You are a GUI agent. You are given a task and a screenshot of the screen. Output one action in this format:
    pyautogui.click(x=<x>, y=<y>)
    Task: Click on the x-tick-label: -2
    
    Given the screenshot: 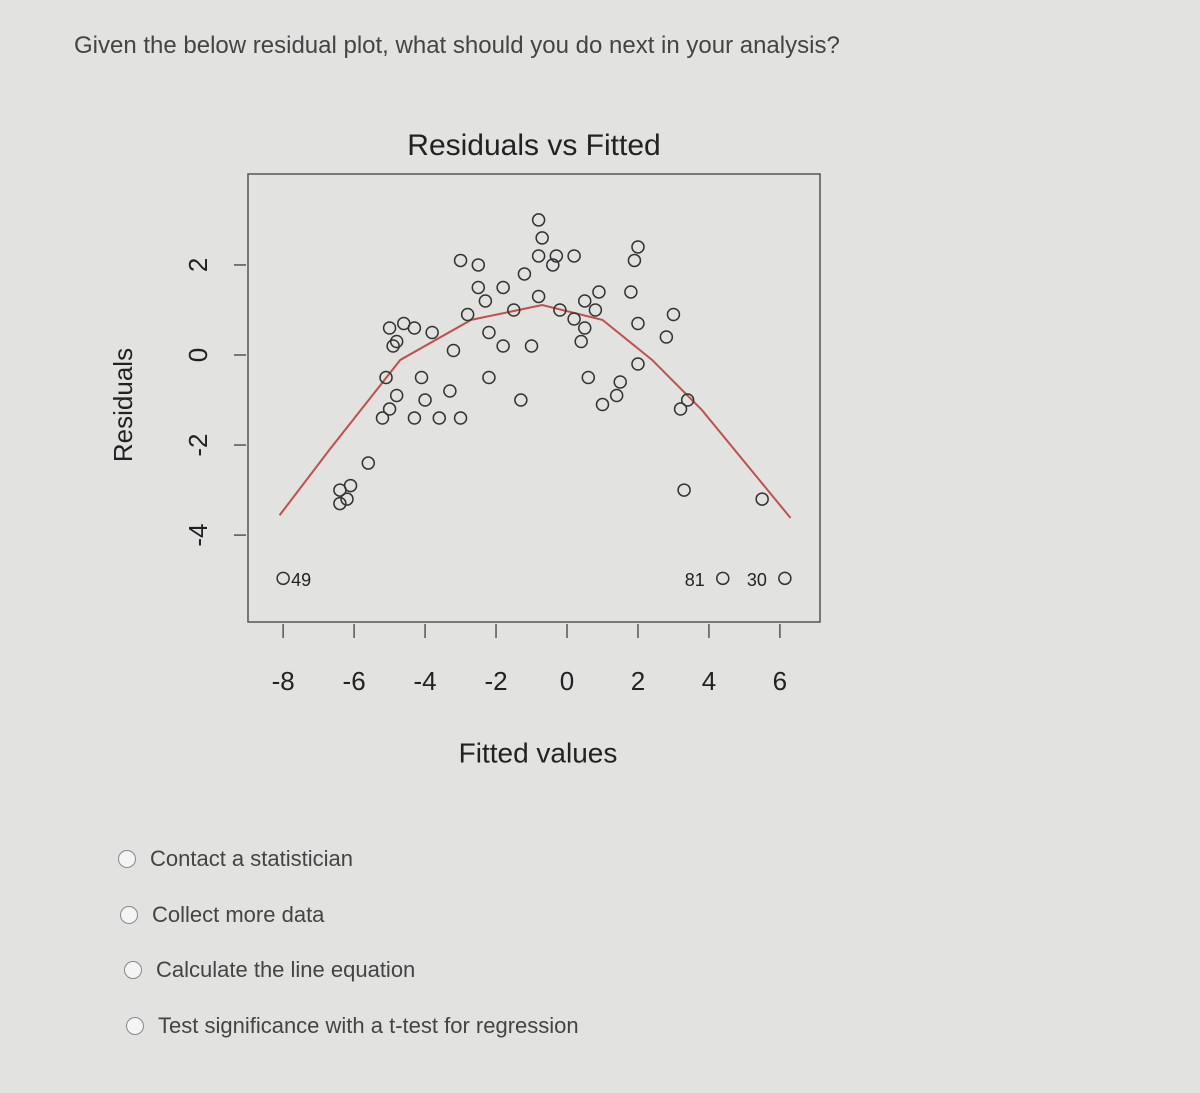 What is the action you would take?
    pyautogui.click(x=495, y=681)
    